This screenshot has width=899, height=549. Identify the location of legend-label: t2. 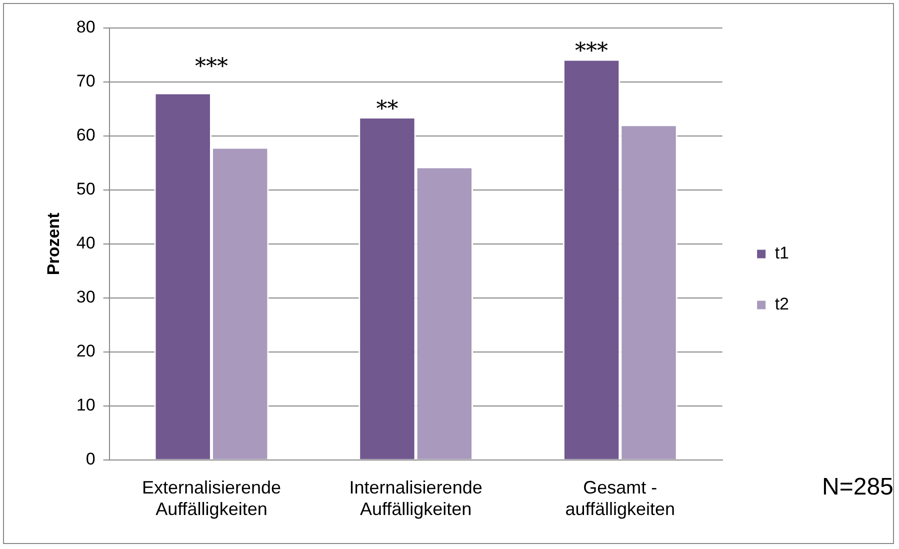
(782, 304).